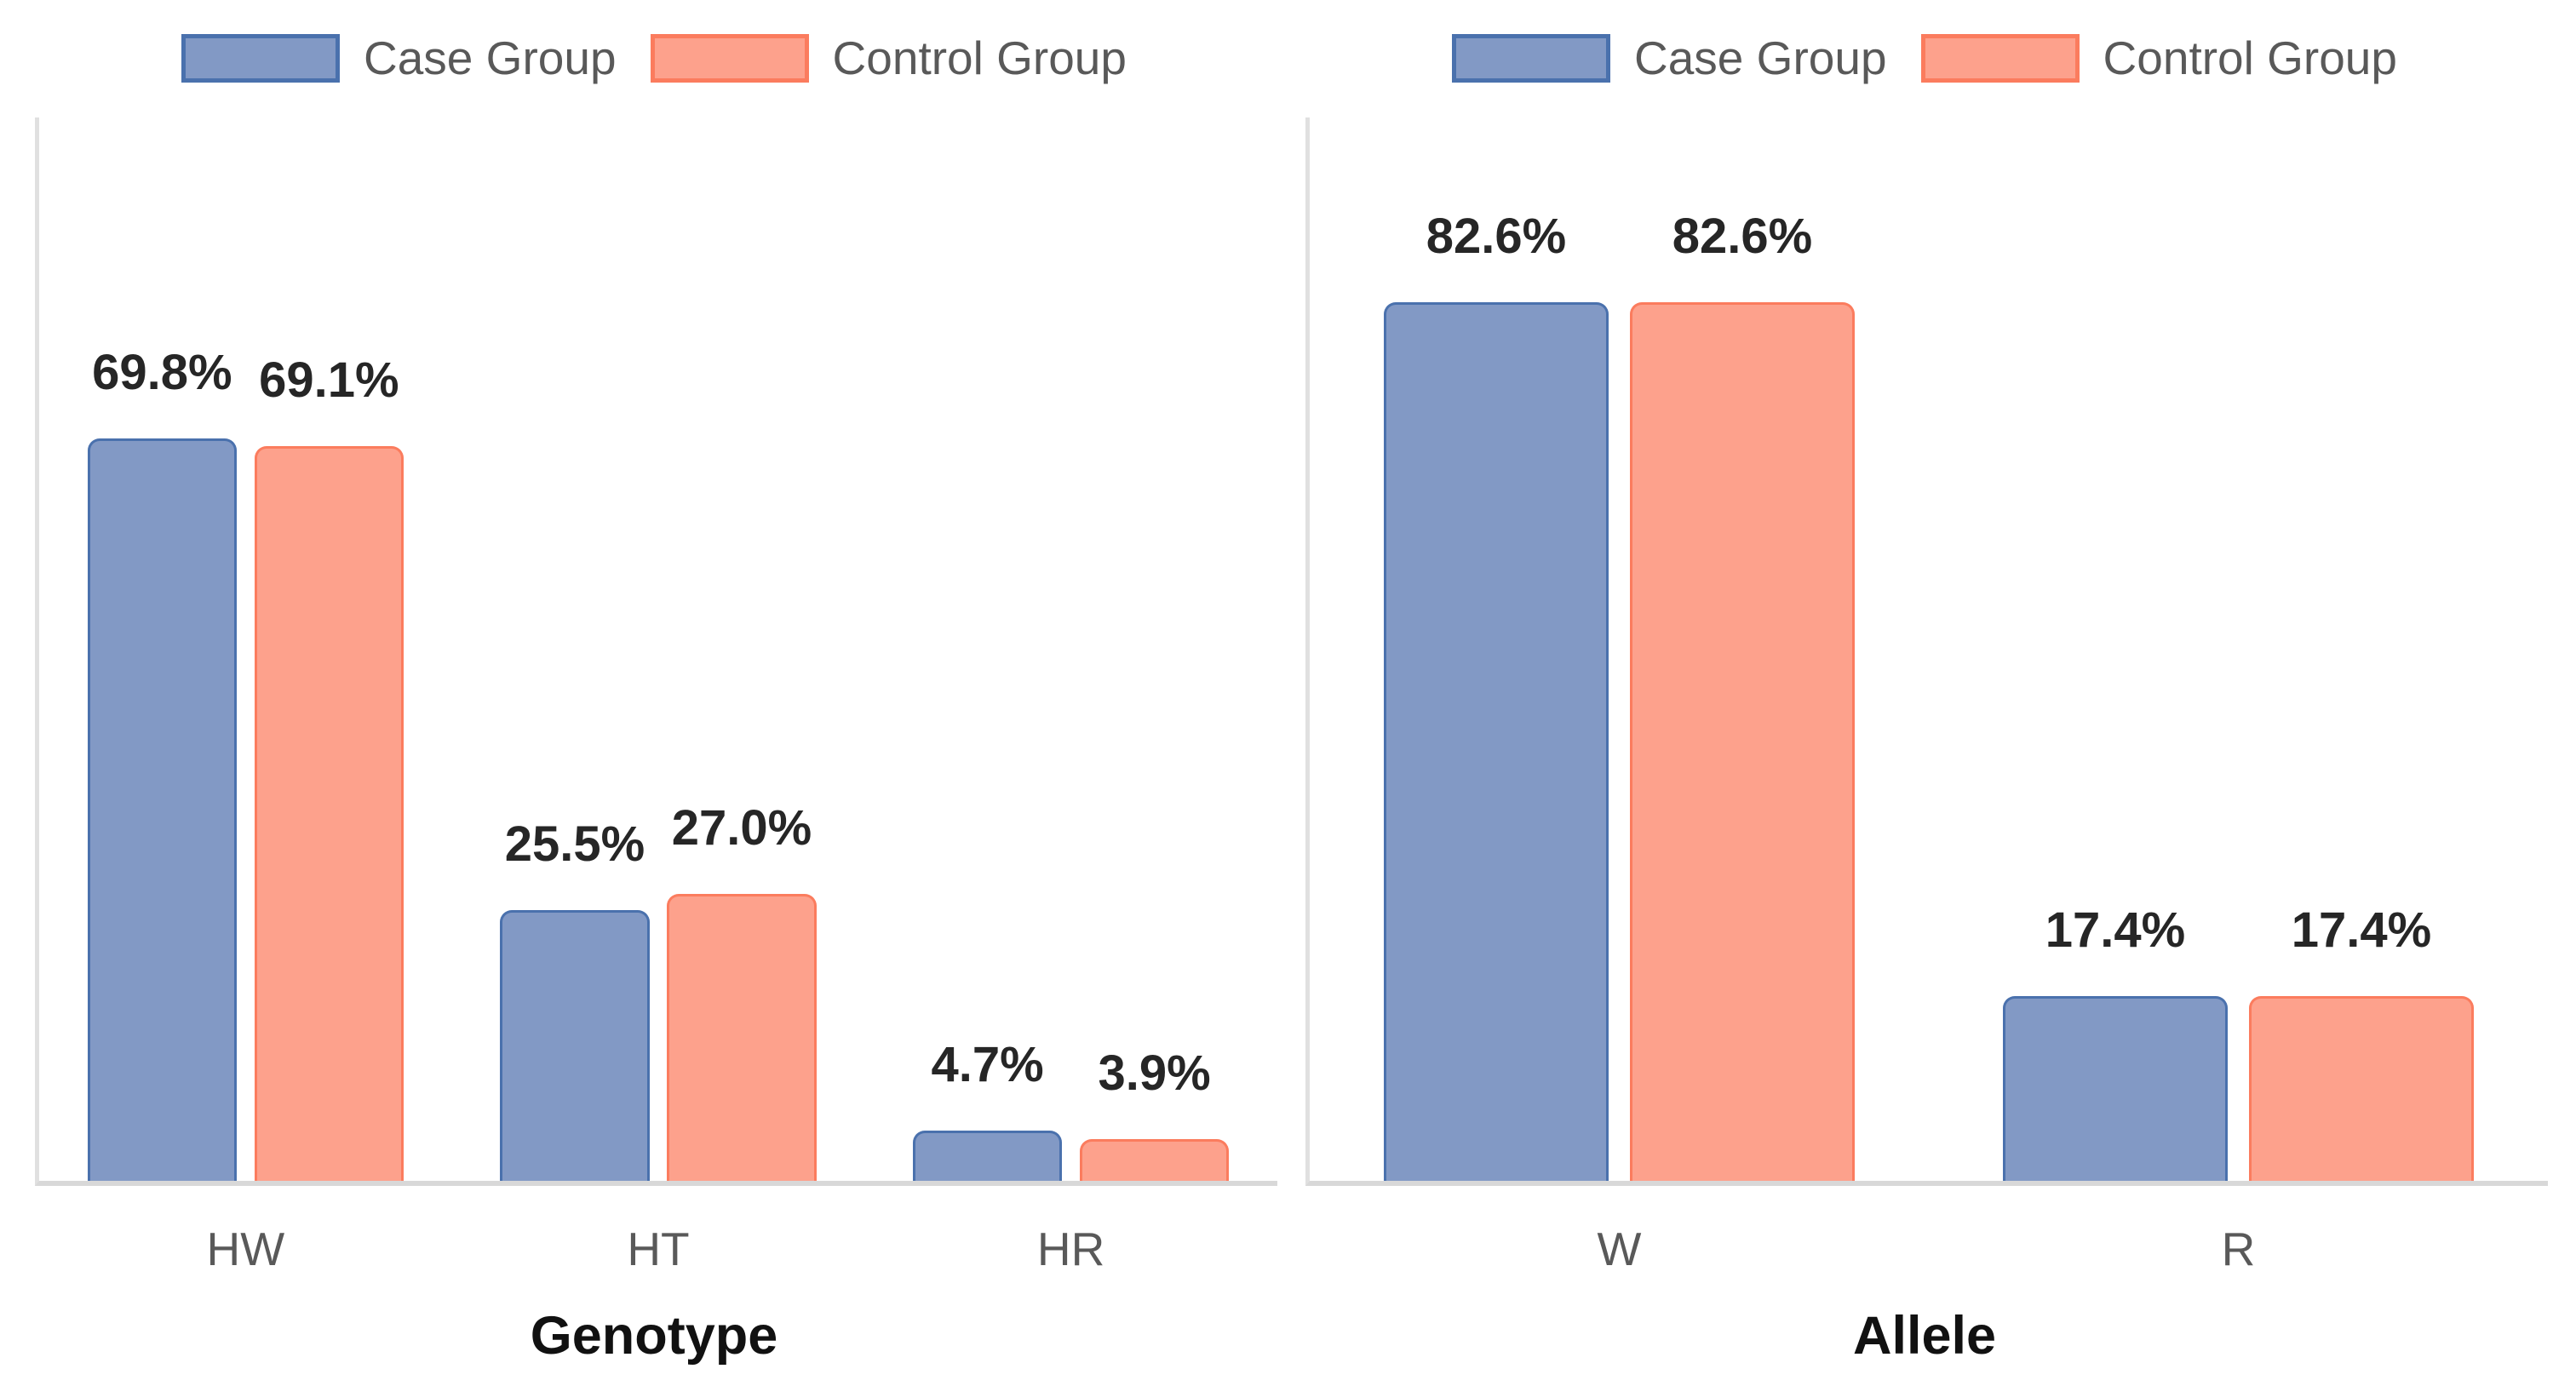 Image resolution: width=2576 pixels, height=1386 pixels. Describe the element at coordinates (1924, 1336) in the screenshot. I see `x-axis-title: Allele` at that location.